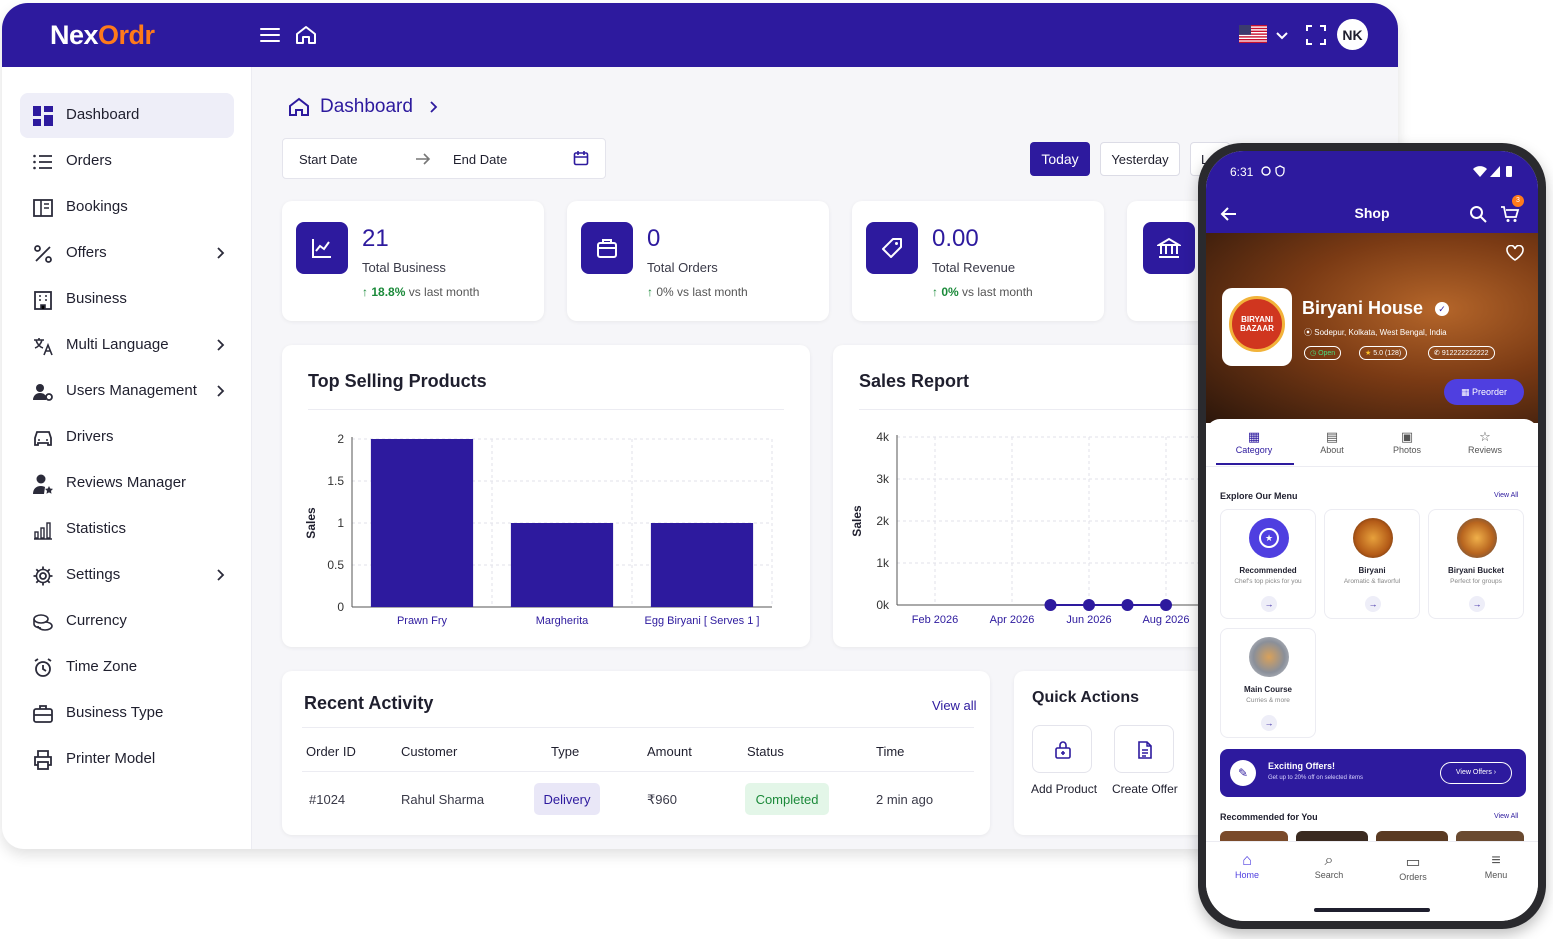 The width and height of the screenshot is (1553, 939). Describe the element at coordinates (1372, 581) in the screenshot. I see `menu-card-subtitle: Aromatic & flavorful` at that location.